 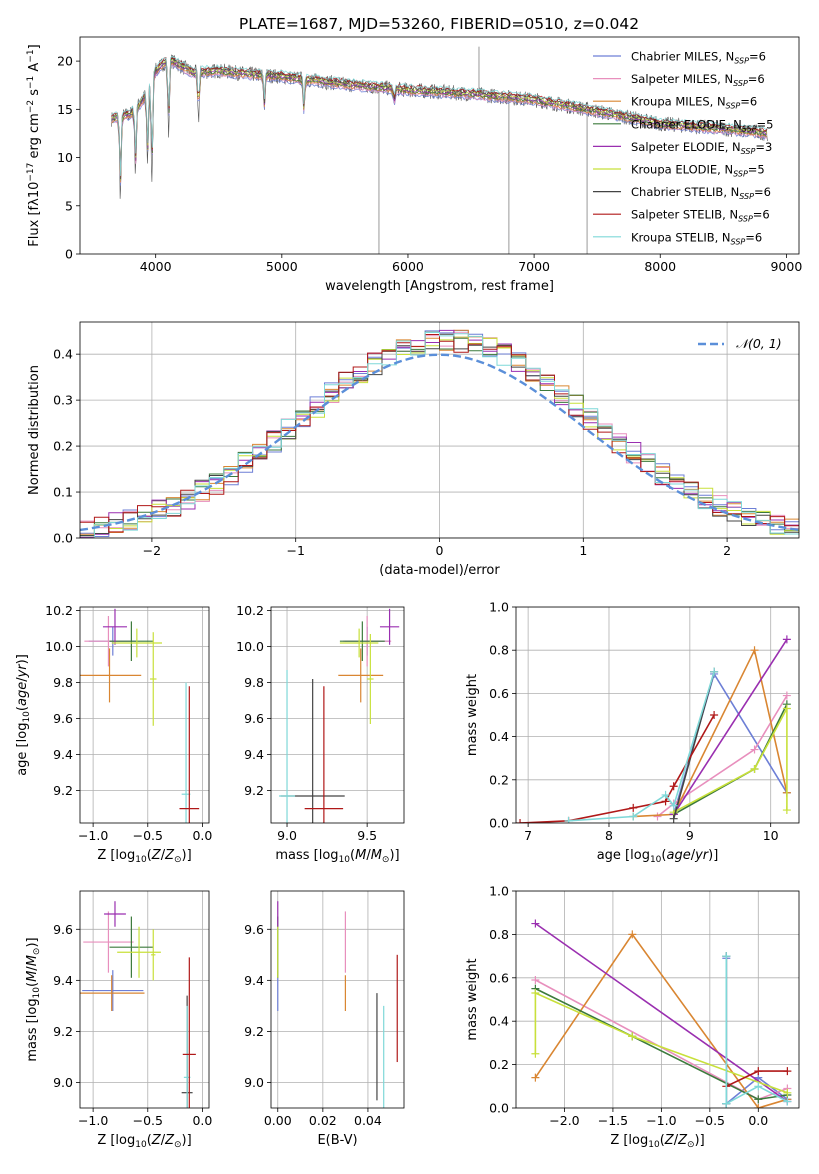 I want to click on x-tick-label: −2, so click(x=152, y=550).